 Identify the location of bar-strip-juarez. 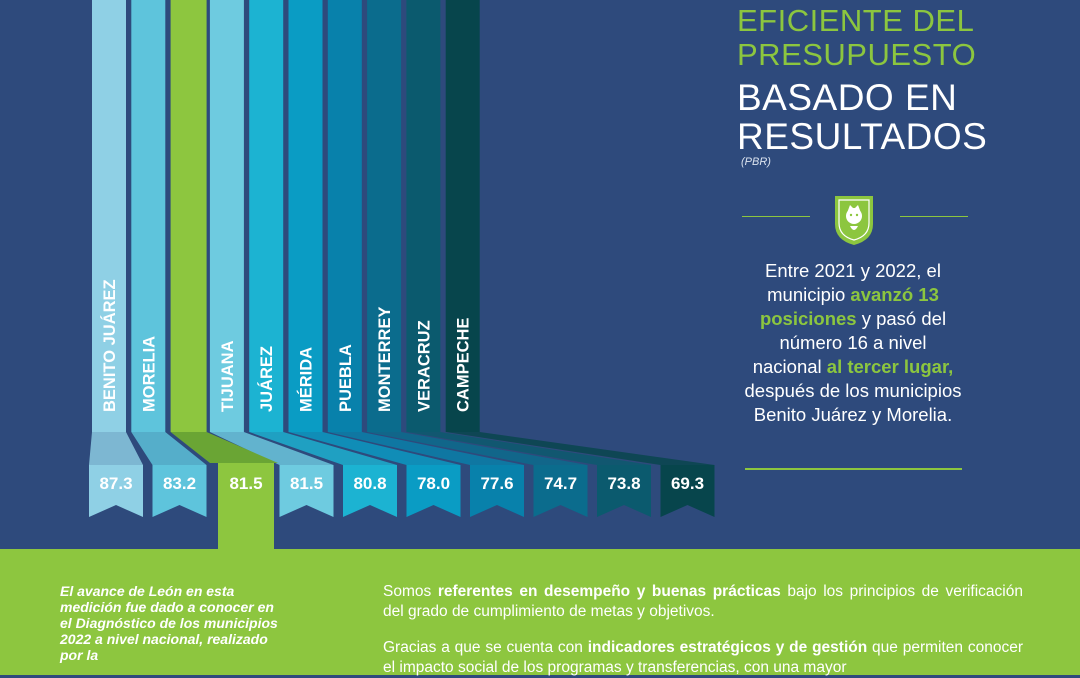
(266, 216).